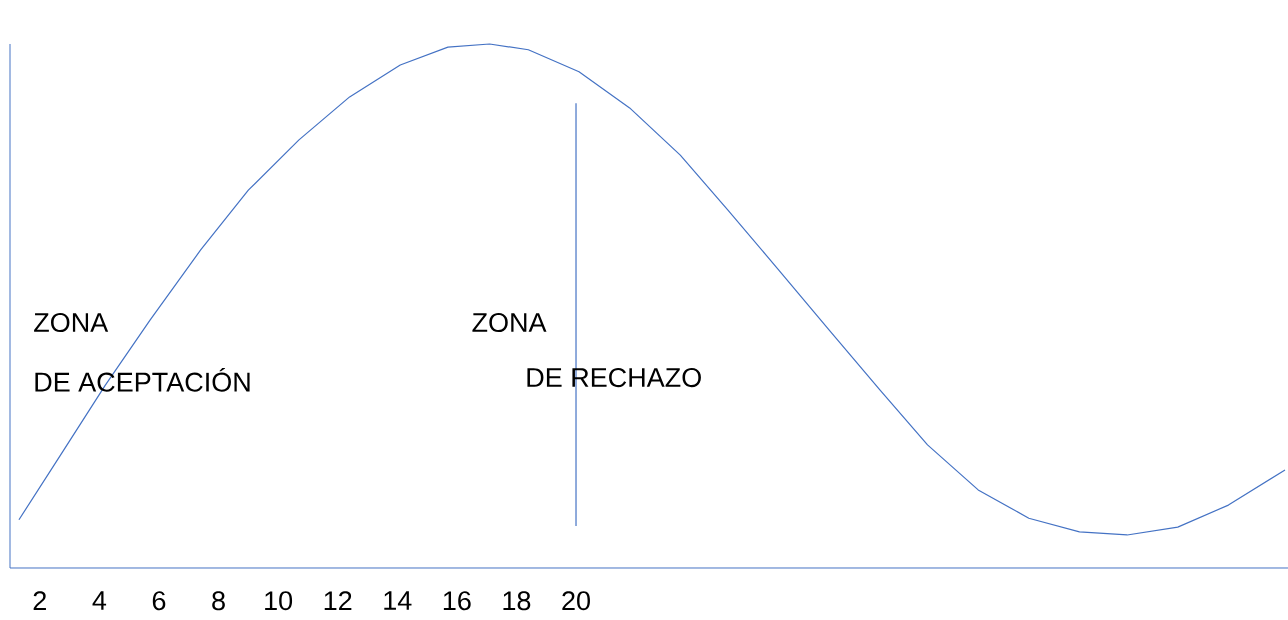  Describe the element at coordinates (576, 601) in the screenshot. I see `x-tick-label: 20` at that location.